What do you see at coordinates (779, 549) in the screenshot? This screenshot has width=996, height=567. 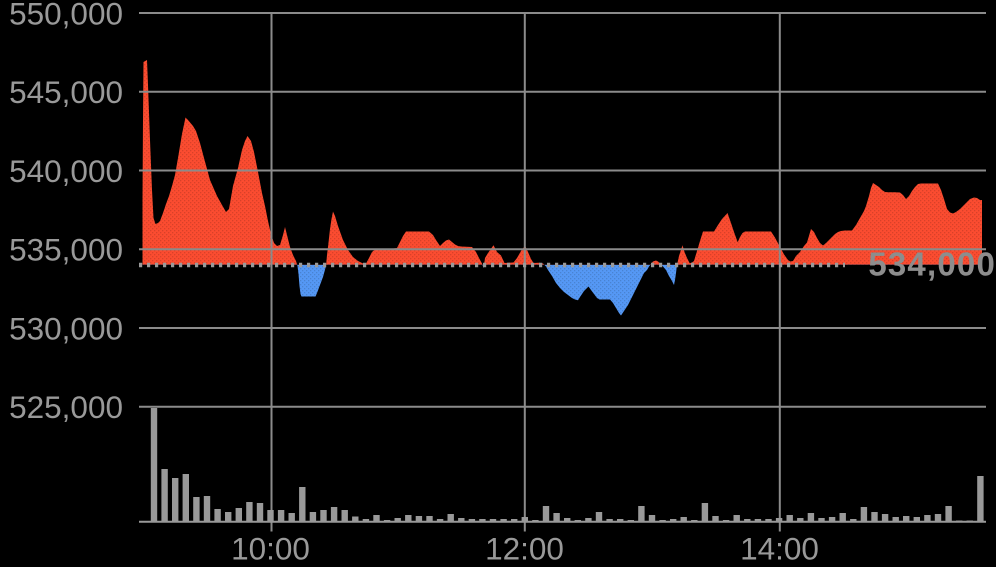 I see `svg-text: 14:00` at bounding box center [779, 549].